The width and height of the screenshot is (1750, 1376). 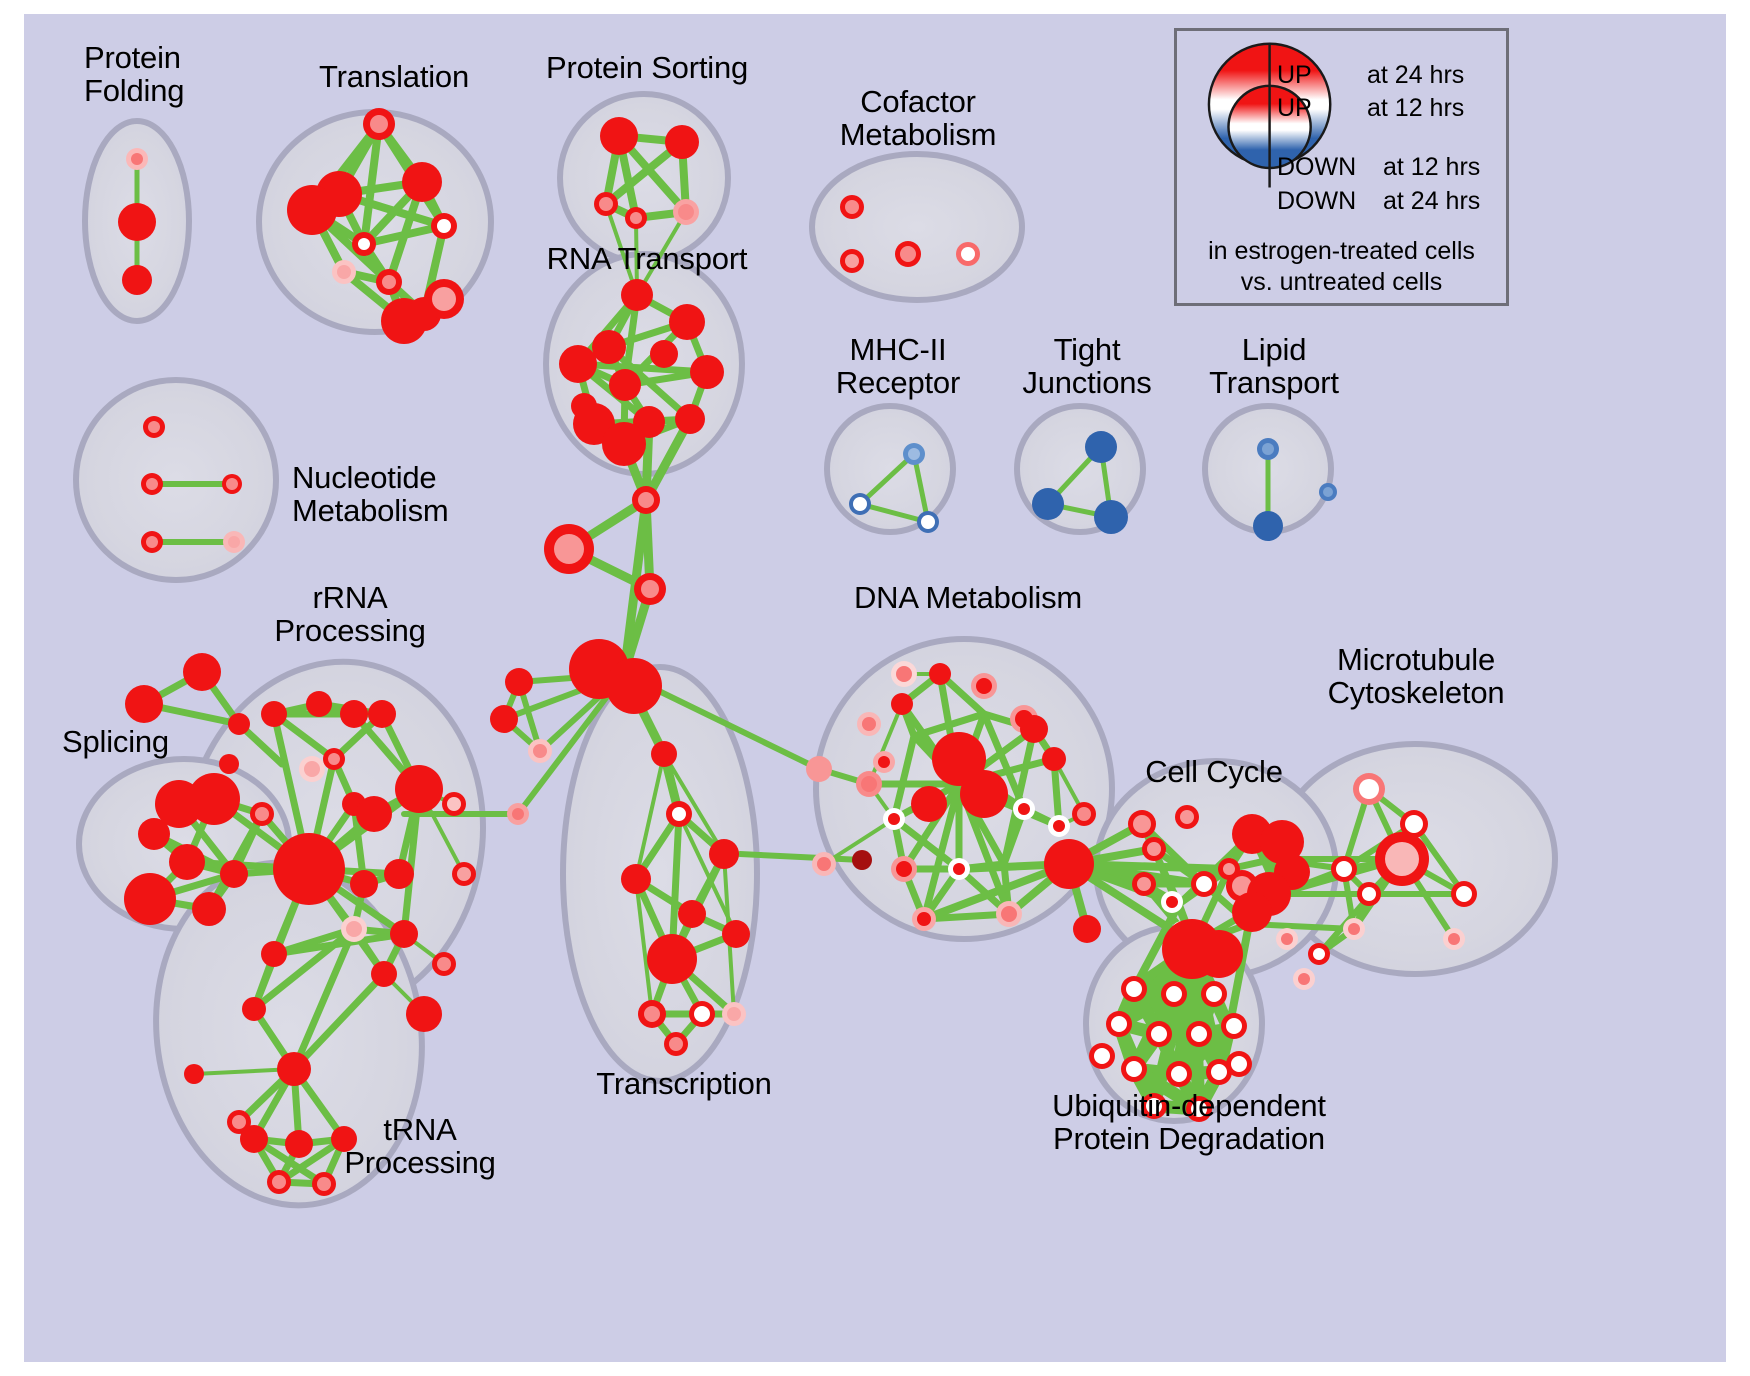 What do you see at coordinates (134, 74) in the screenshot?
I see `cluster-label-protein-folding: Protein Folding` at bounding box center [134, 74].